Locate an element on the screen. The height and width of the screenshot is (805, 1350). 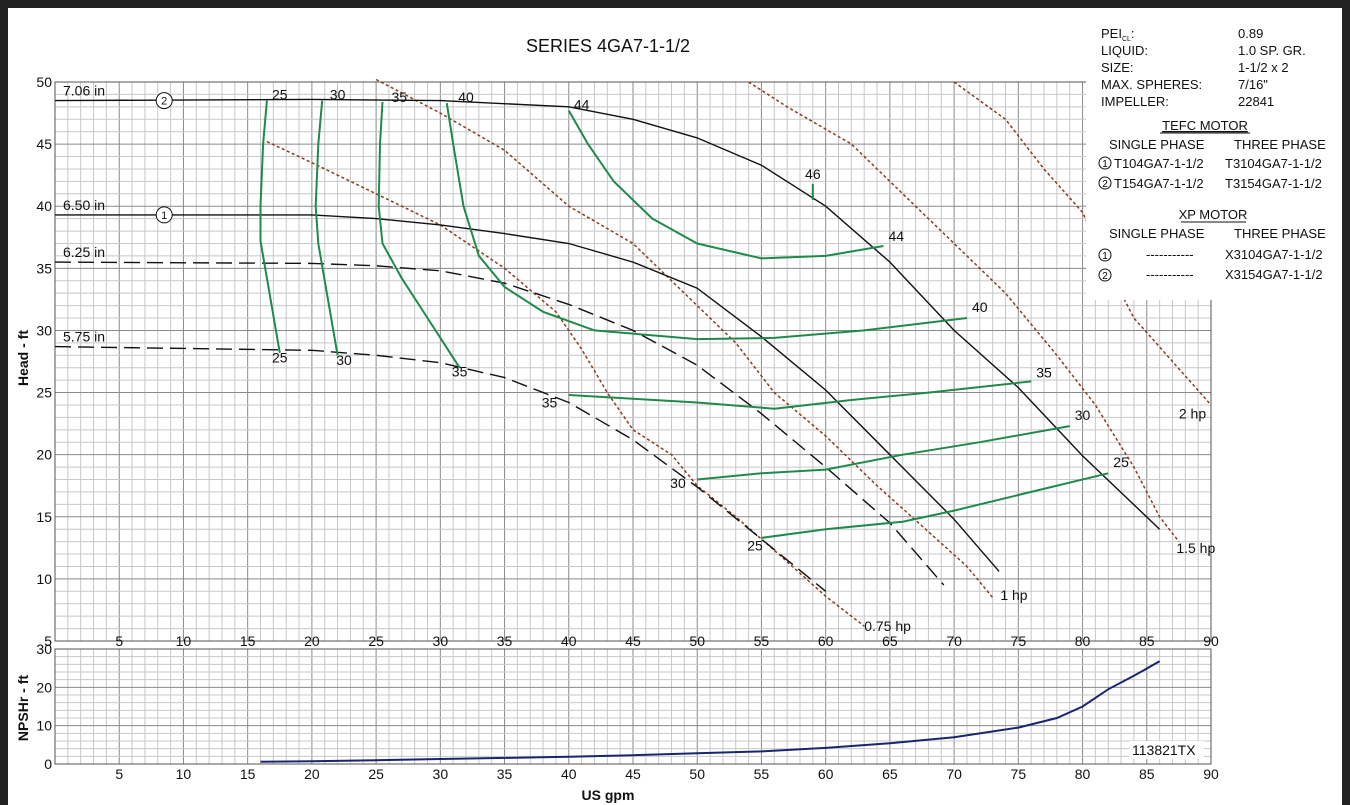
xp-row1-circle is located at coordinates (1105, 255).